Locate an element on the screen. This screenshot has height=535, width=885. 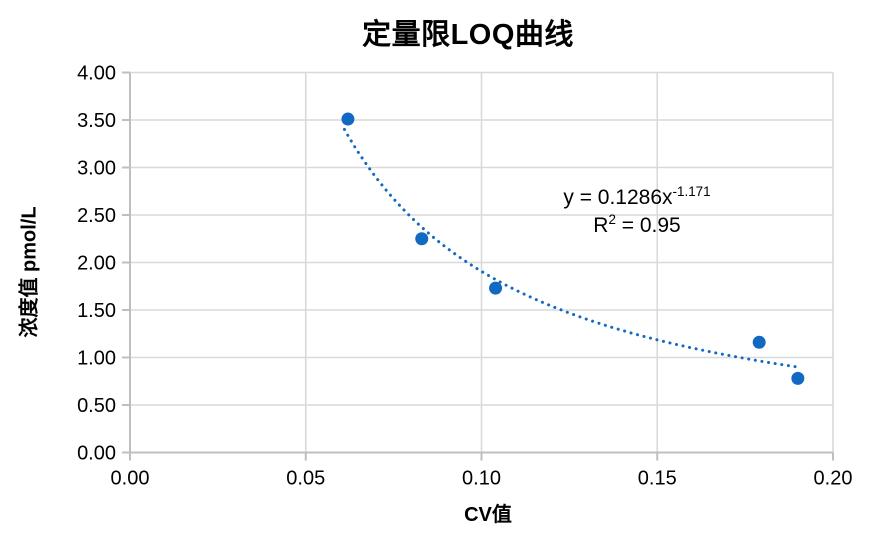
x-axis-title: CV值 is located at coordinates (488, 515).